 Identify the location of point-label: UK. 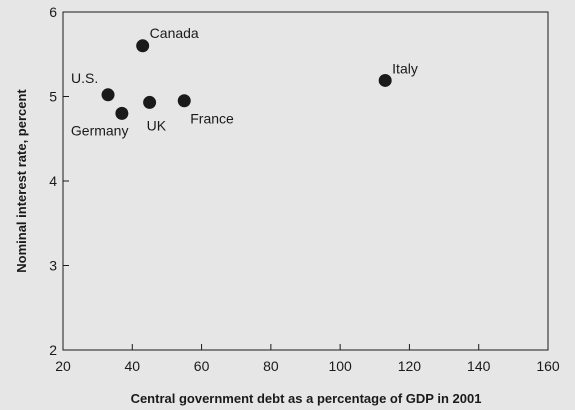
(157, 125).